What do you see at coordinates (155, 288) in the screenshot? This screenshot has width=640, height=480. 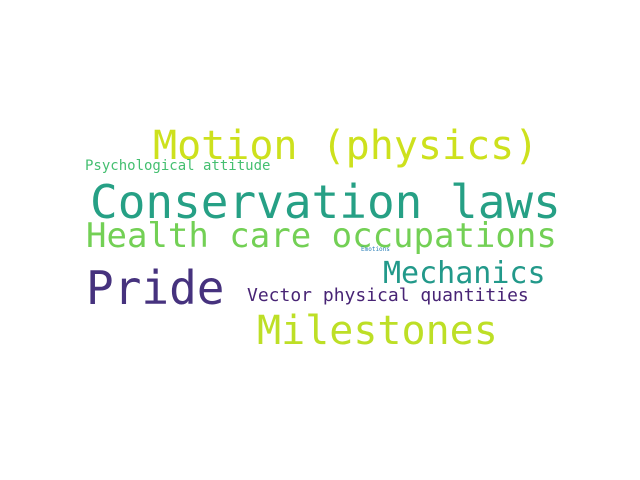 I see `word-pride: Pride` at bounding box center [155, 288].